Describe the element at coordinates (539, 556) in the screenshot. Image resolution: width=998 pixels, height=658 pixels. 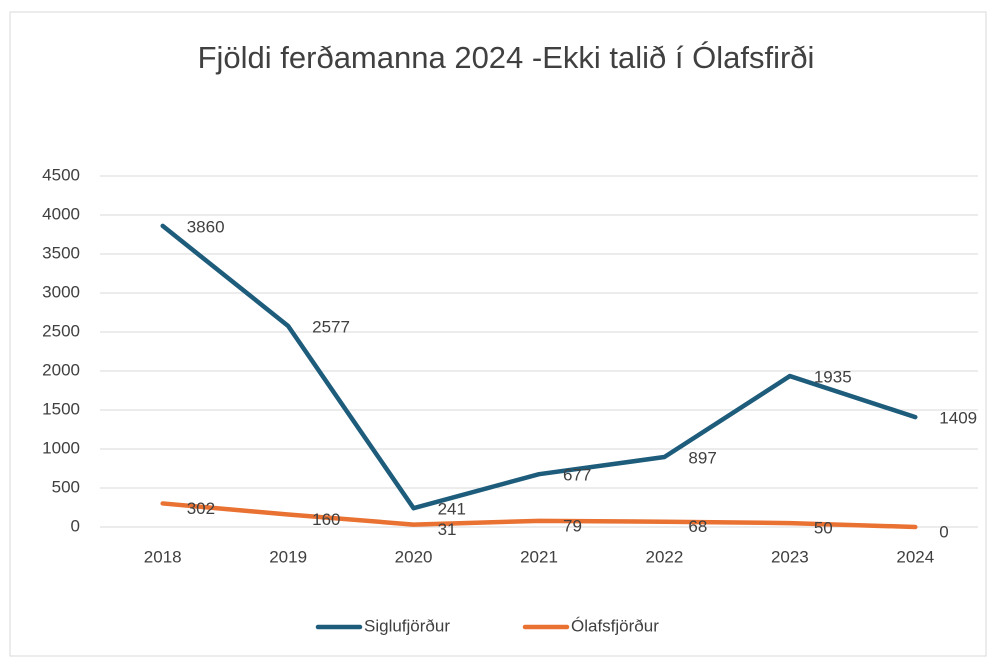
I see `x-tick-label: 2021` at that location.